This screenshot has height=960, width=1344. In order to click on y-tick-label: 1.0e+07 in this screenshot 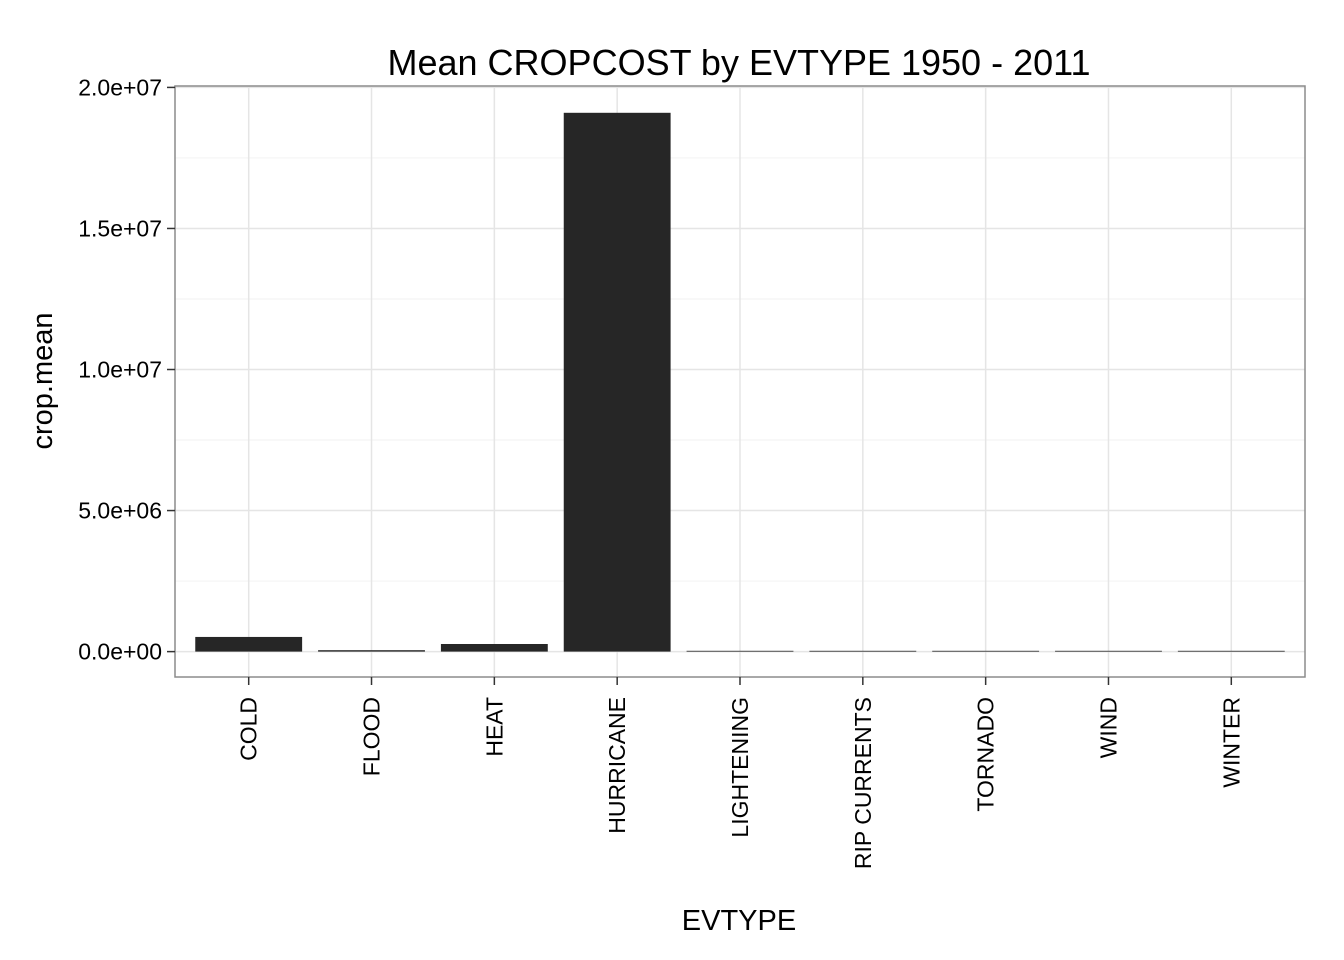, I will do `click(120, 370)`.